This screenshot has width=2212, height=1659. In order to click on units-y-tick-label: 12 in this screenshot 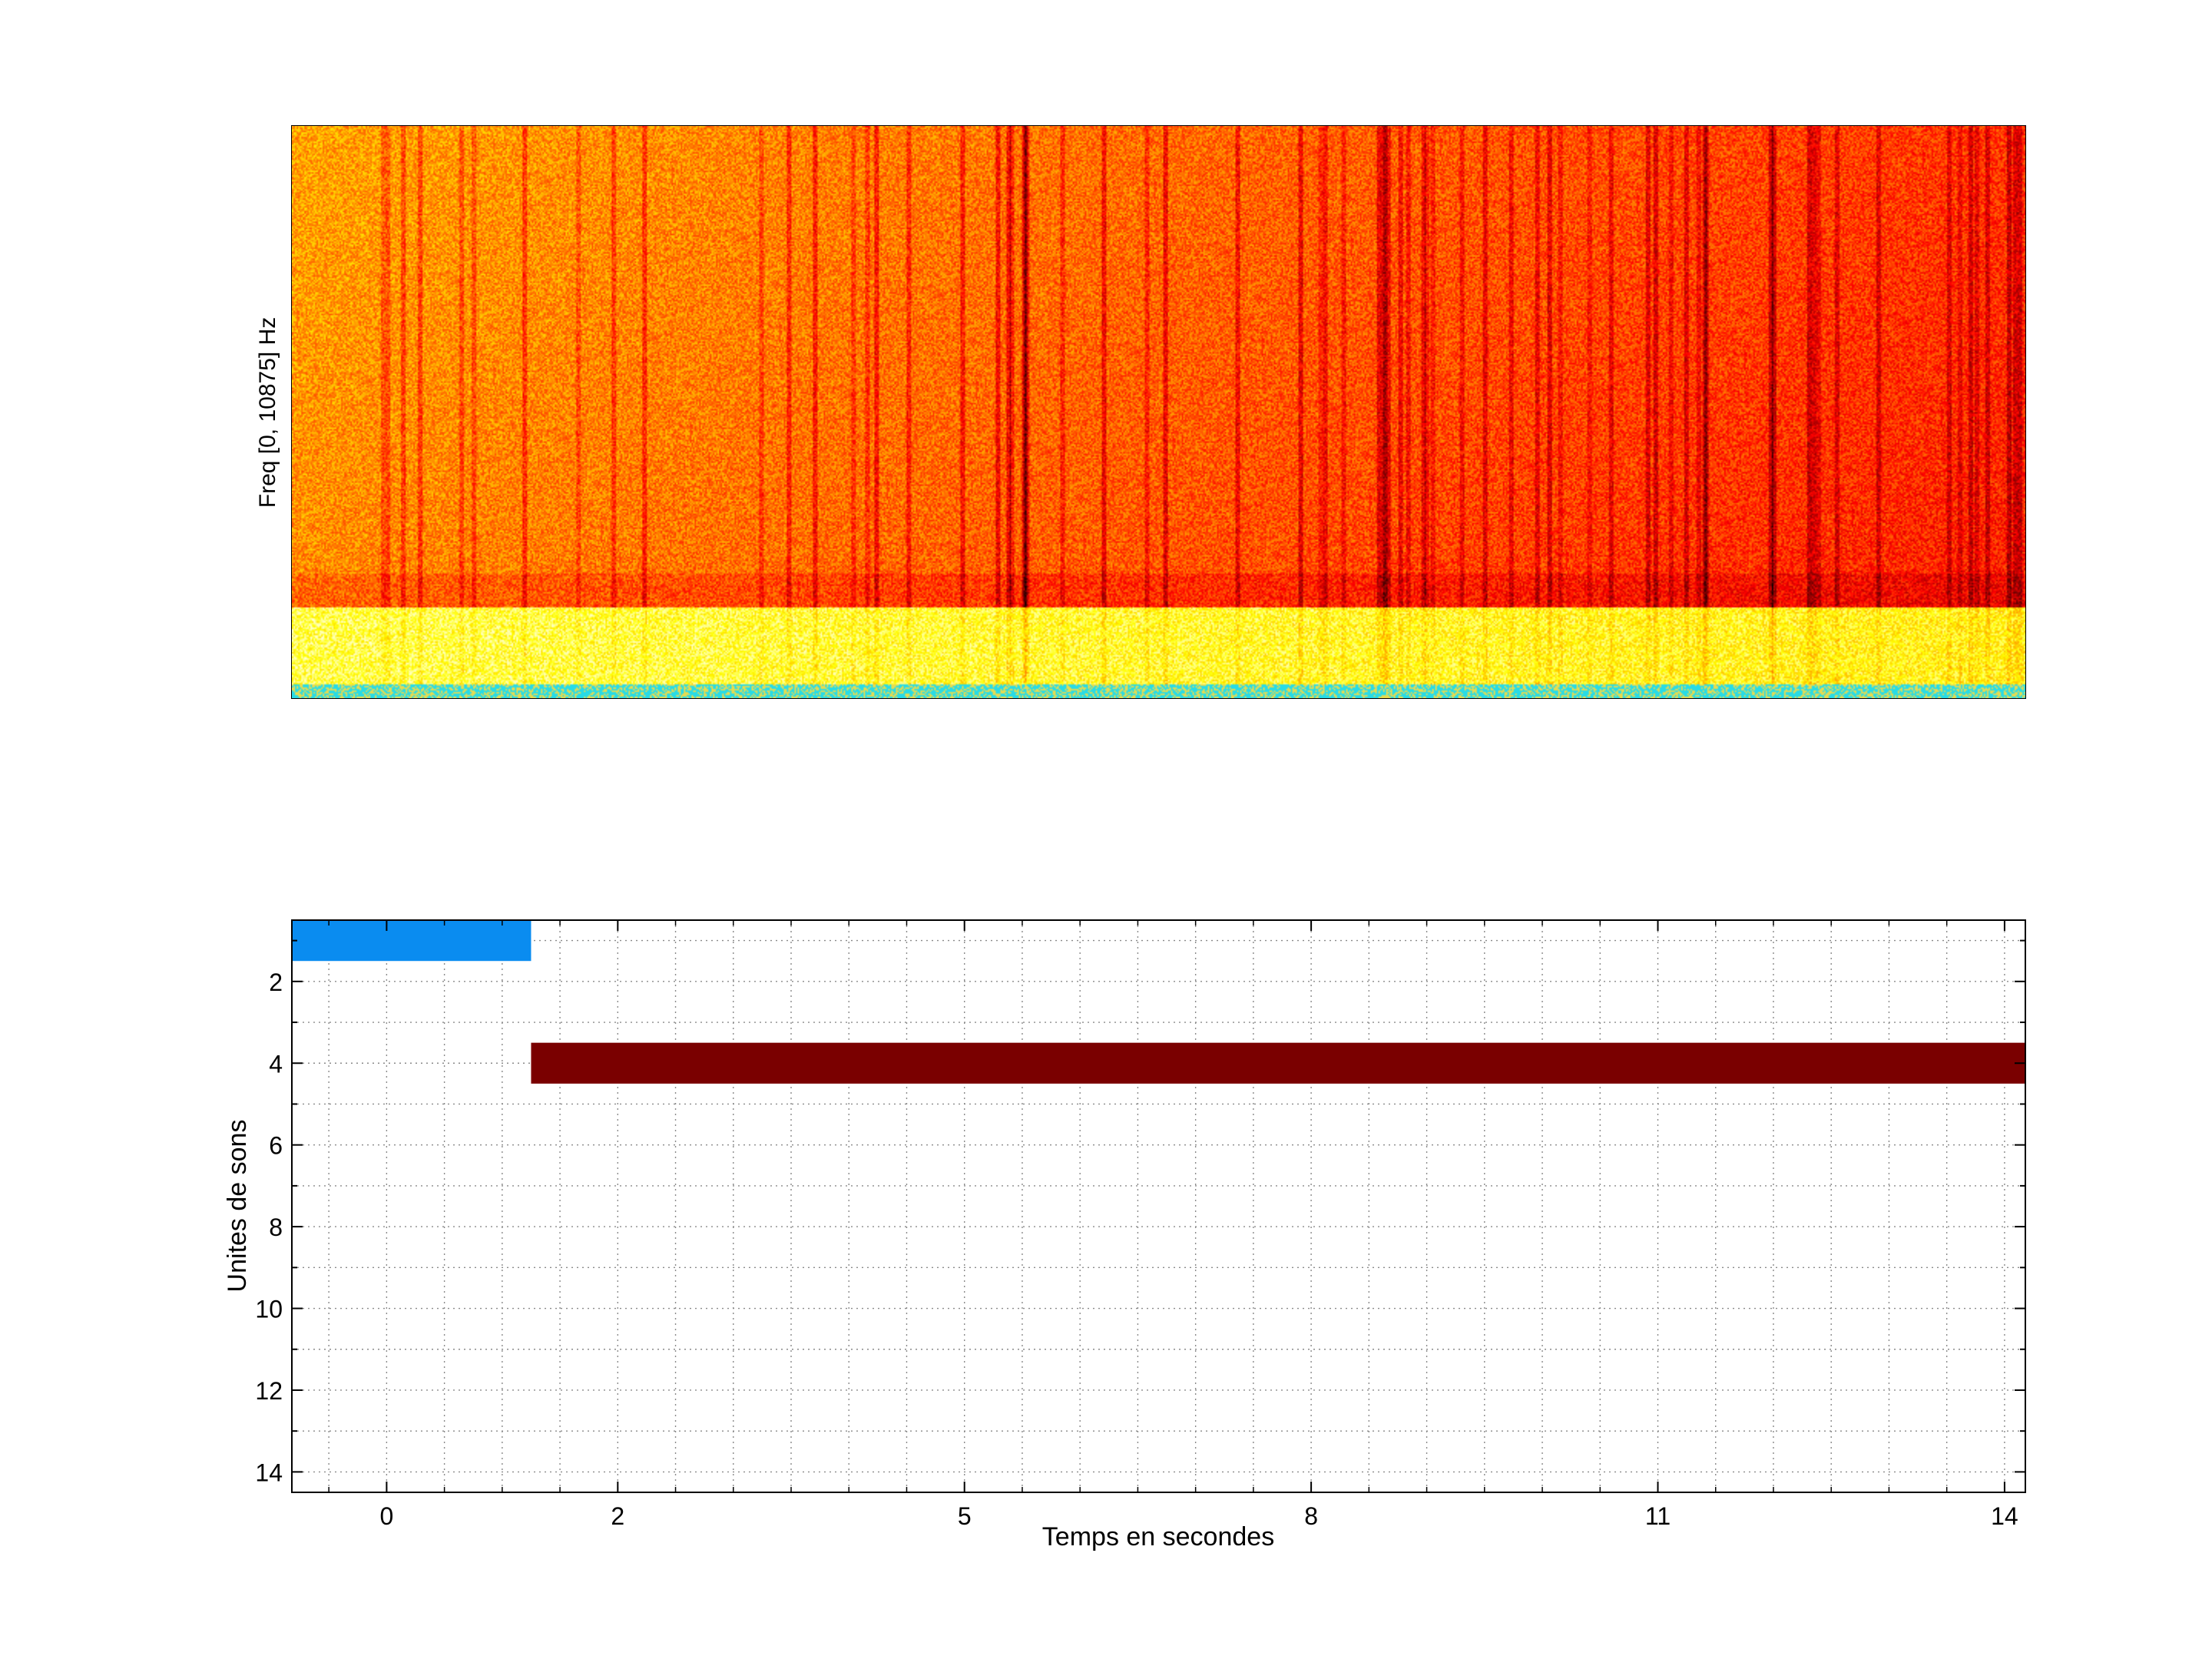, I will do `click(269, 1391)`.